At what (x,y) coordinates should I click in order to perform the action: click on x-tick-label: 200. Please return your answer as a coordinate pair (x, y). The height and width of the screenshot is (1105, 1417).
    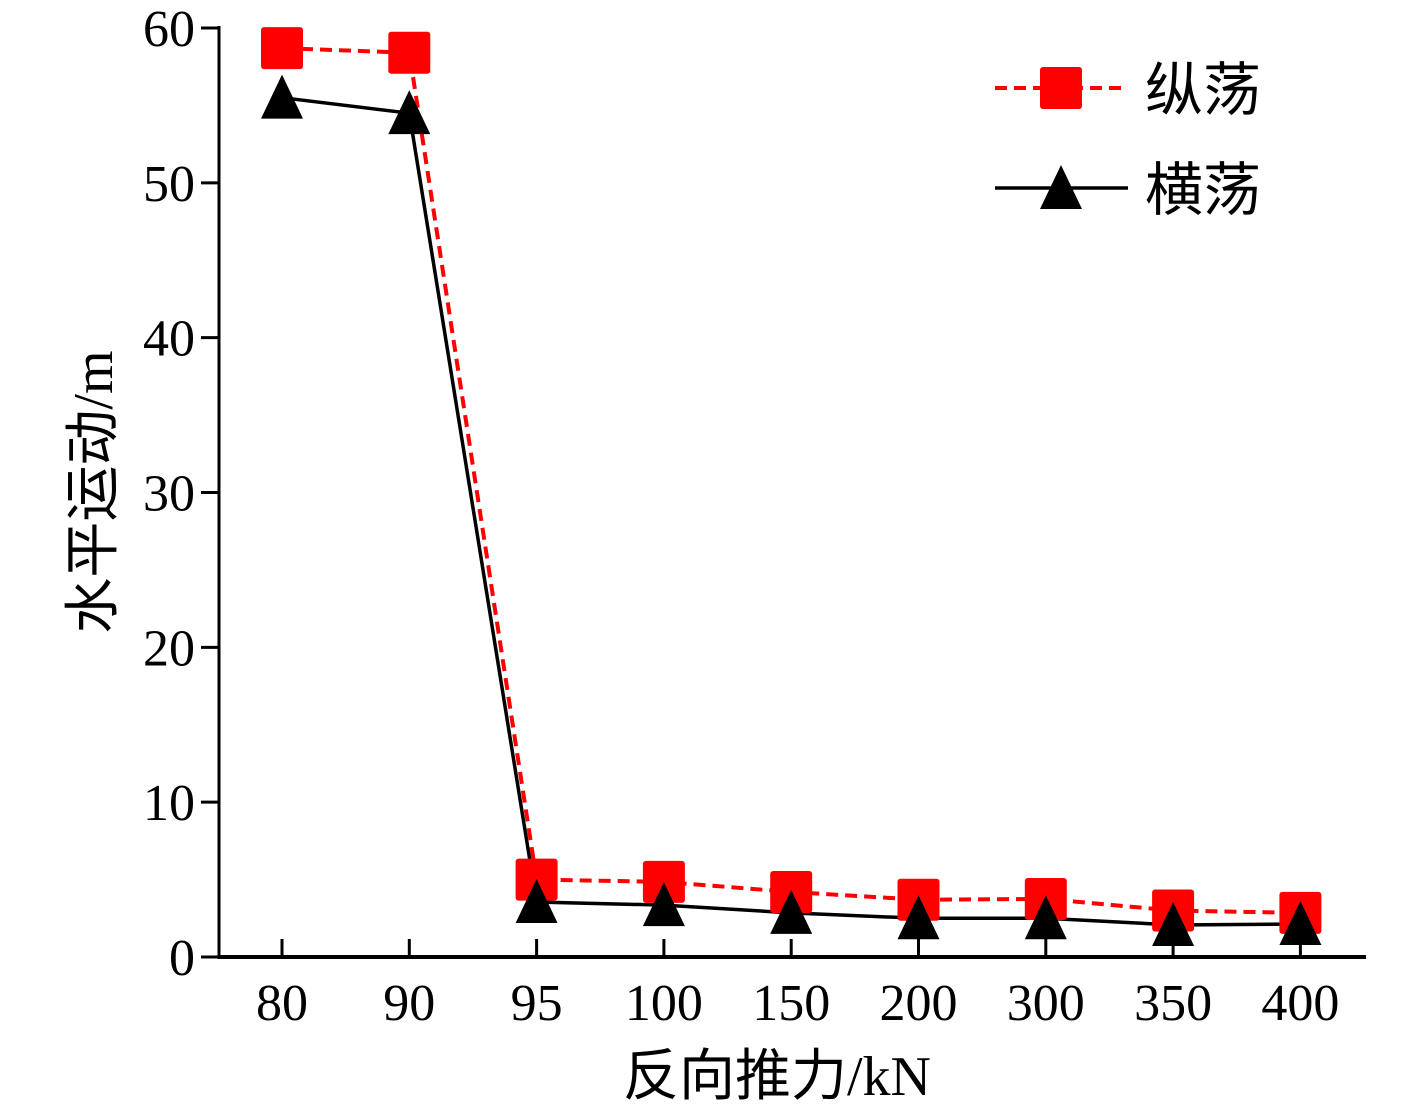
    Looking at the image, I should click on (919, 1003).